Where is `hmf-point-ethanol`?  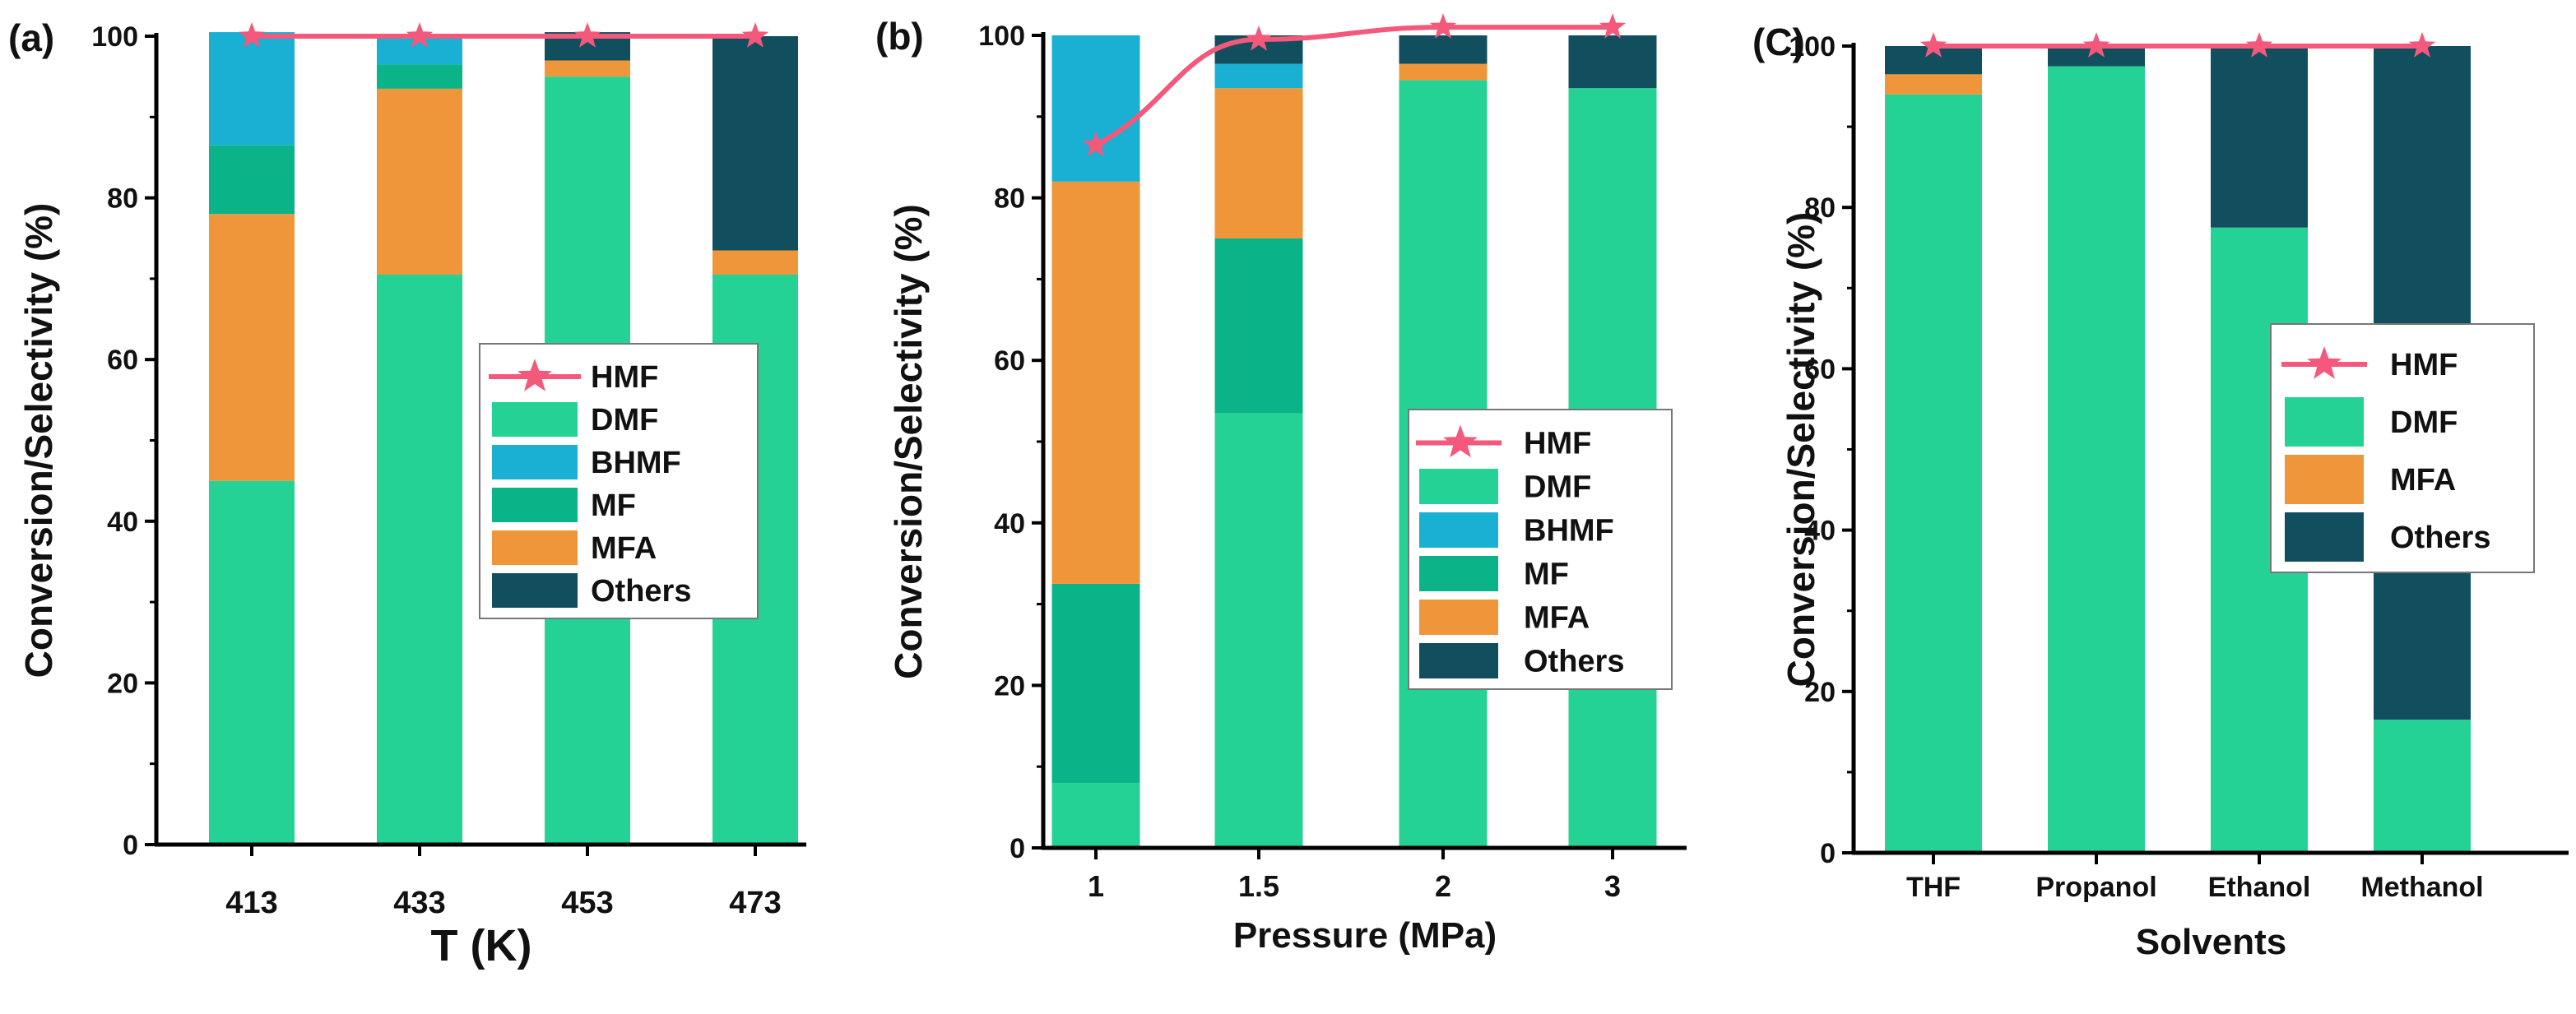 hmf-point-ethanol is located at coordinates (2259, 45).